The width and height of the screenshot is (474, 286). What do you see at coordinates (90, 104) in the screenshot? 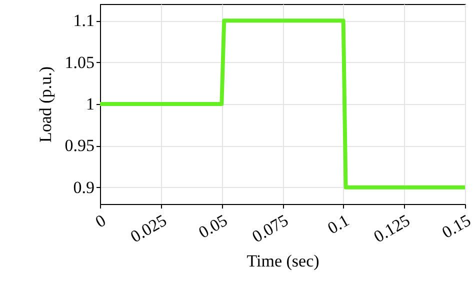
I see `y-tick-label: 1` at bounding box center [90, 104].